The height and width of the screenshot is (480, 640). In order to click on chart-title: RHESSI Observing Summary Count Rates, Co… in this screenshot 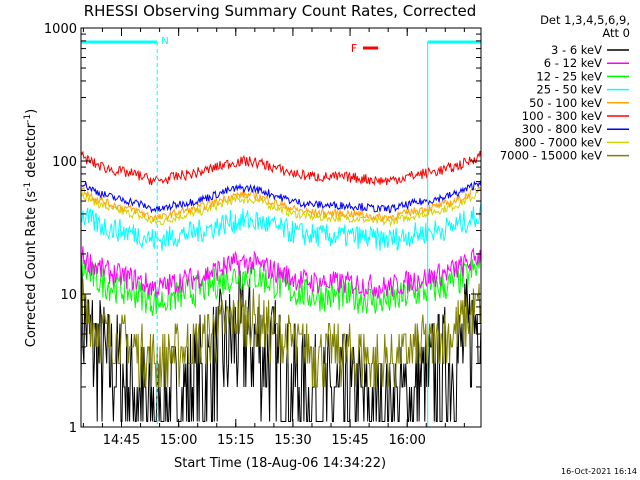, I will do `click(280, 11)`.